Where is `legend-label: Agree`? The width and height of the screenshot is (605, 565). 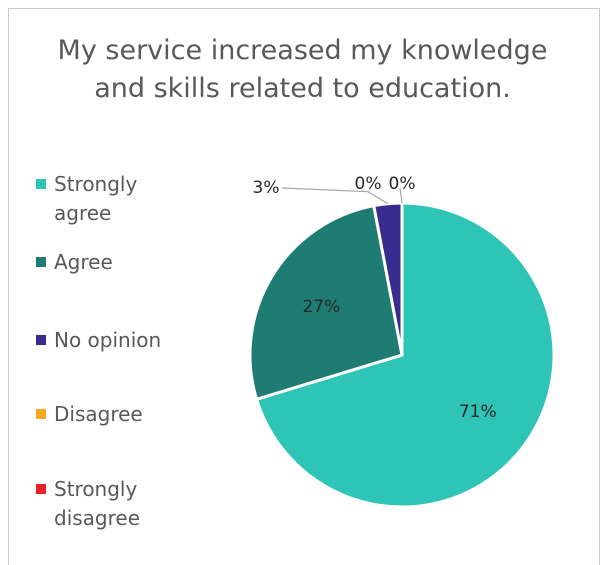
legend-label: Agree is located at coordinates (119, 262).